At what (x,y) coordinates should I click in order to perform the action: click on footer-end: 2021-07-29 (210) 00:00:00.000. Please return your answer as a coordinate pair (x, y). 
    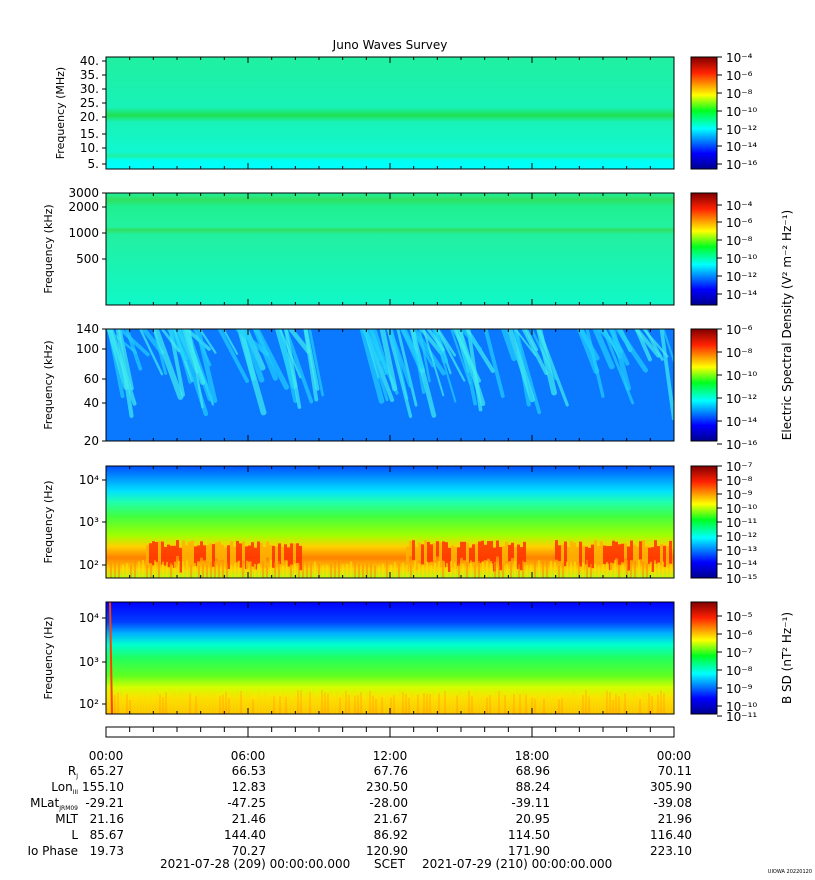
    Looking at the image, I should click on (517, 864).